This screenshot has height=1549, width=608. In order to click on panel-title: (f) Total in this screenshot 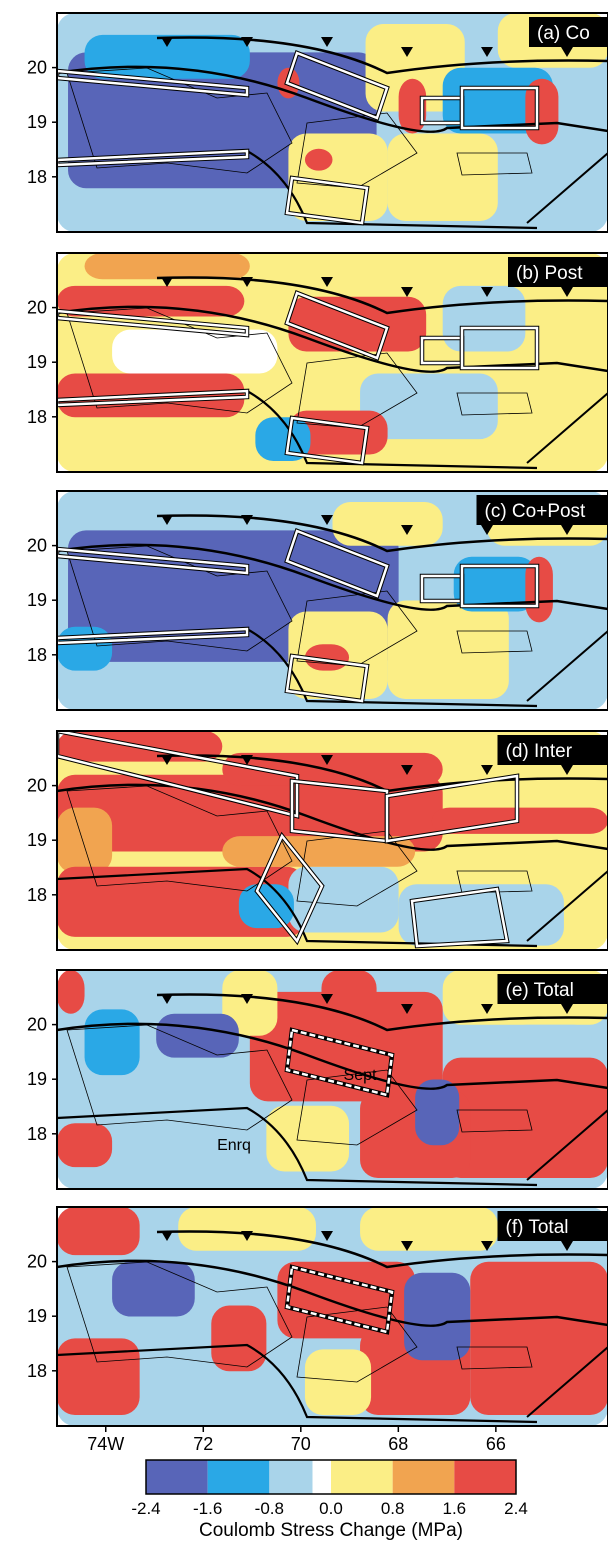, I will do `click(537, 1227)`.